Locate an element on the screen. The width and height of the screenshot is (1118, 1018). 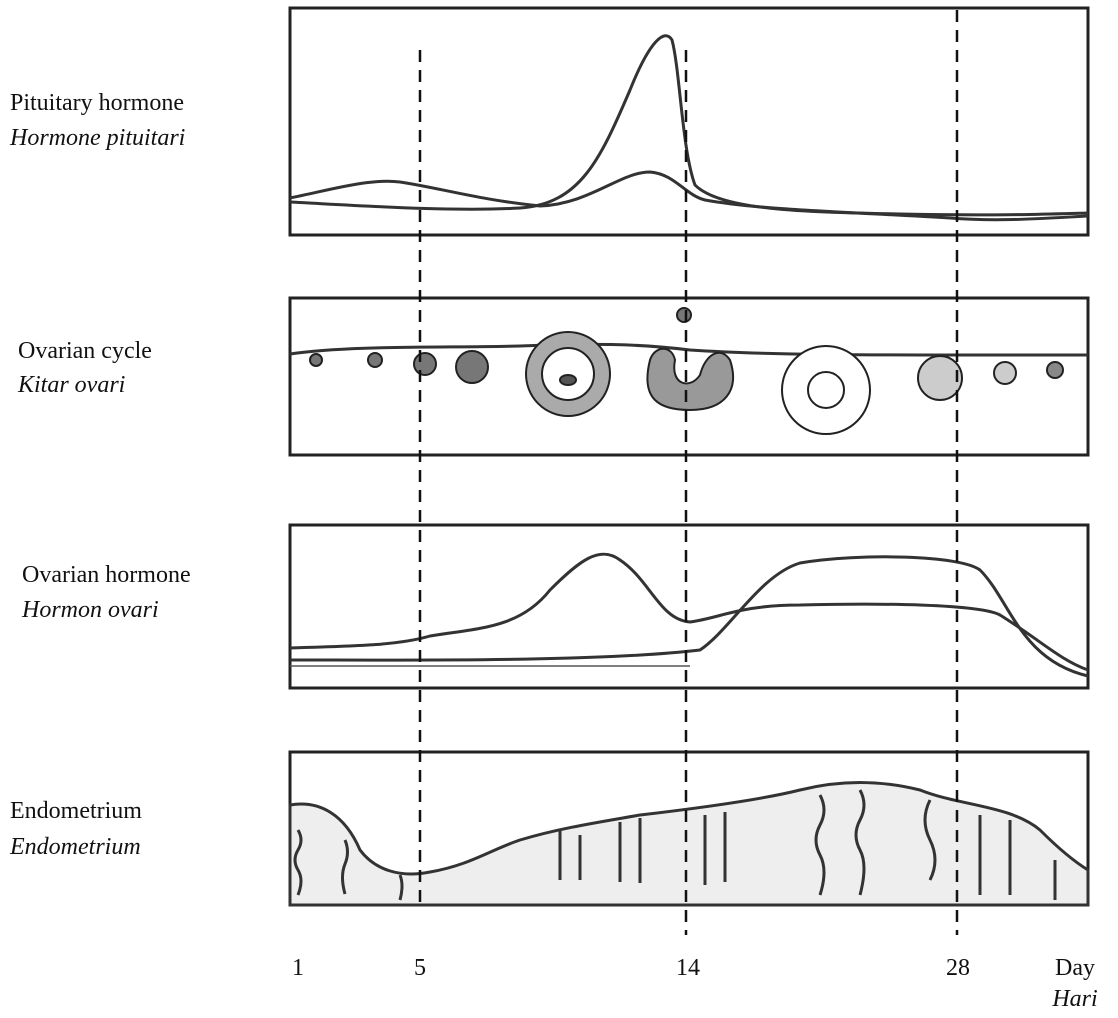
ovary-surface is located at coordinates (689, 349).